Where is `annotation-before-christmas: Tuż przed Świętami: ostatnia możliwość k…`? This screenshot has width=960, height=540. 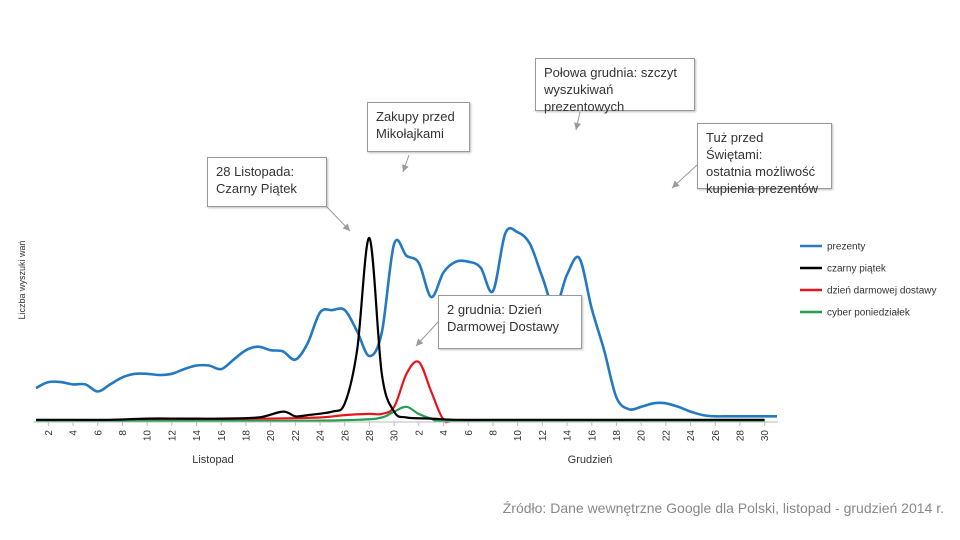
annotation-before-christmas: Tuż przed Świętami: ostatnia możliwość k… is located at coordinates (764, 159).